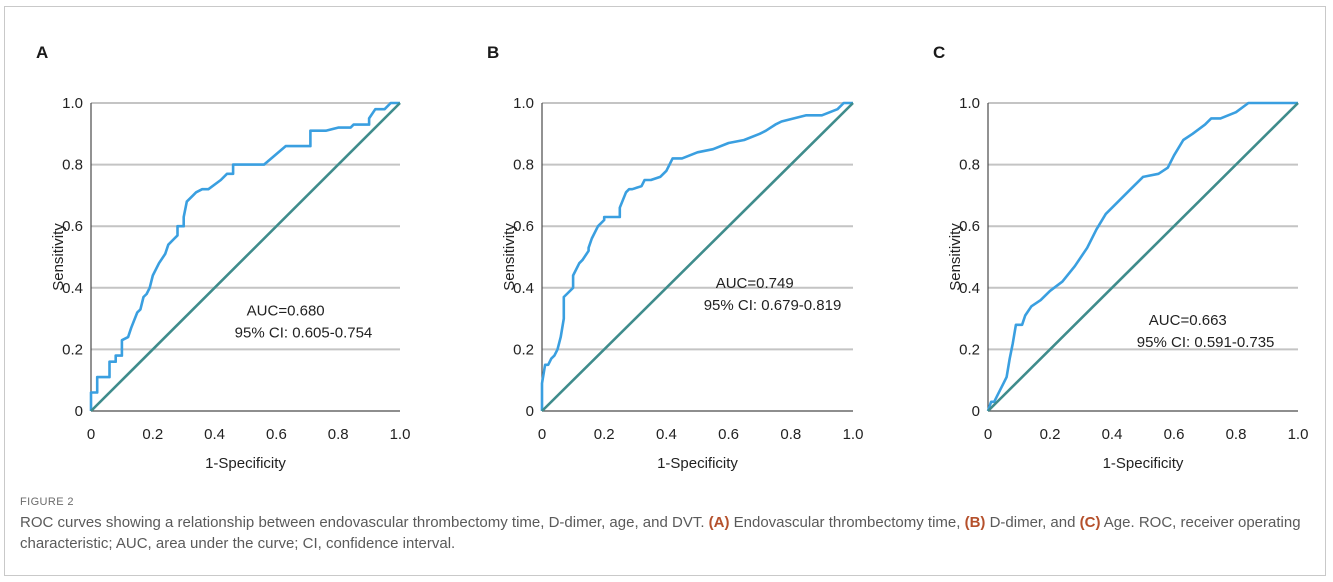 This screenshot has width=1333, height=582. What do you see at coordinates (1090, 522) in the screenshot?
I see `caption-tag-c: (C)` at bounding box center [1090, 522].